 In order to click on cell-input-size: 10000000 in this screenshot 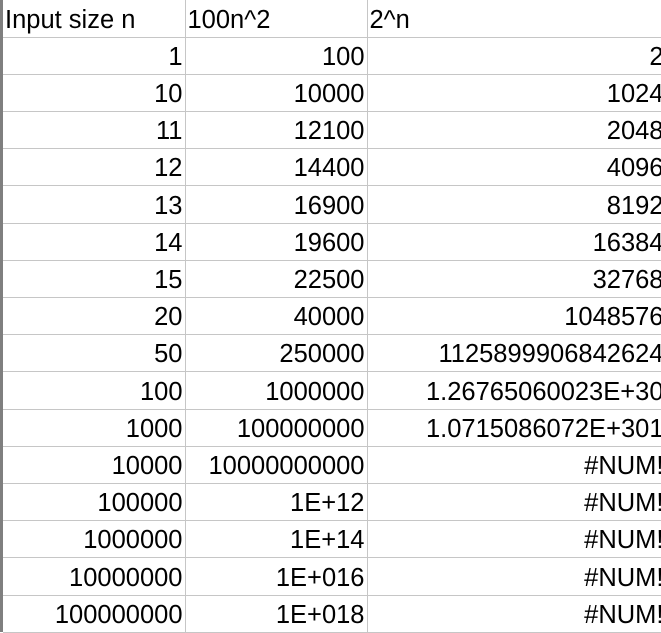, I will do `click(94, 576)`.